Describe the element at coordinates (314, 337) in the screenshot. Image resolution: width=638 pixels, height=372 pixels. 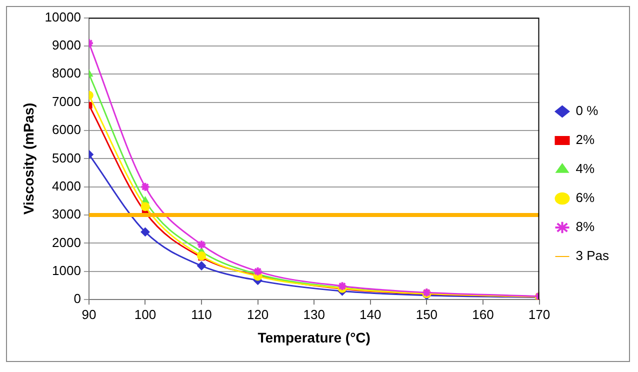
I see `x-axis-title: Temperature (°C)` at that location.